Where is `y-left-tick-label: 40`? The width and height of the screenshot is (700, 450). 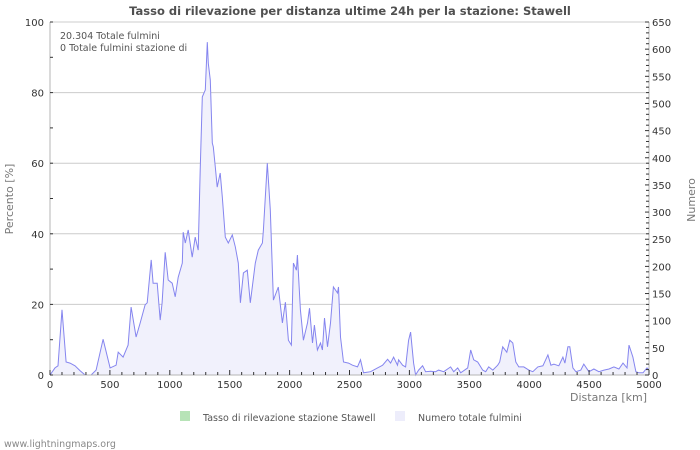 y-left-tick-label: 40 is located at coordinates (37, 235).